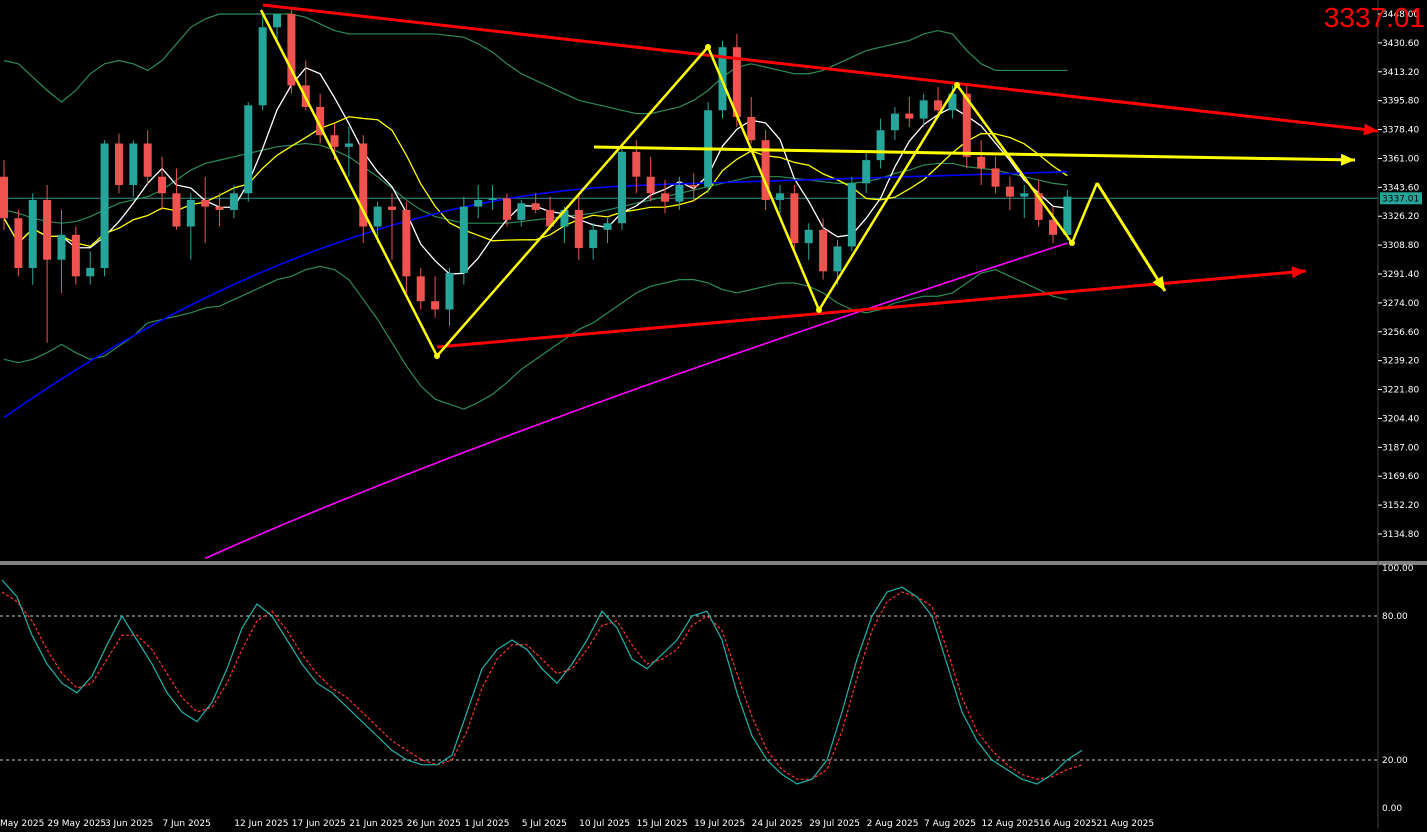 The width and height of the screenshot is (1427, 832). I want to click on stoch-axis-label: 20.00, so click(1395, 761).